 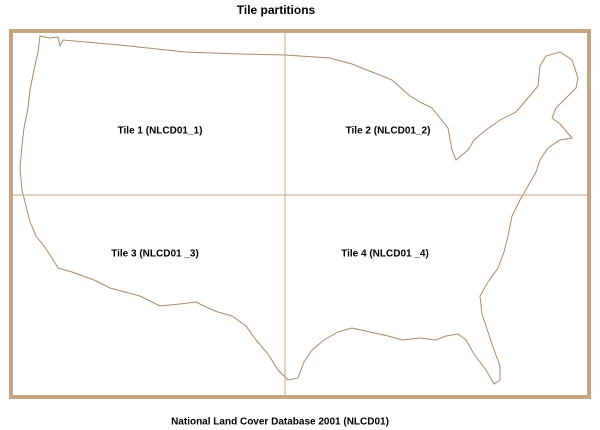 What do you see at coordinates (160, 131) in the screenshot?
I see `tile-label: Tile 1 (NLCD01_1)` at bounding box center [160, 131].